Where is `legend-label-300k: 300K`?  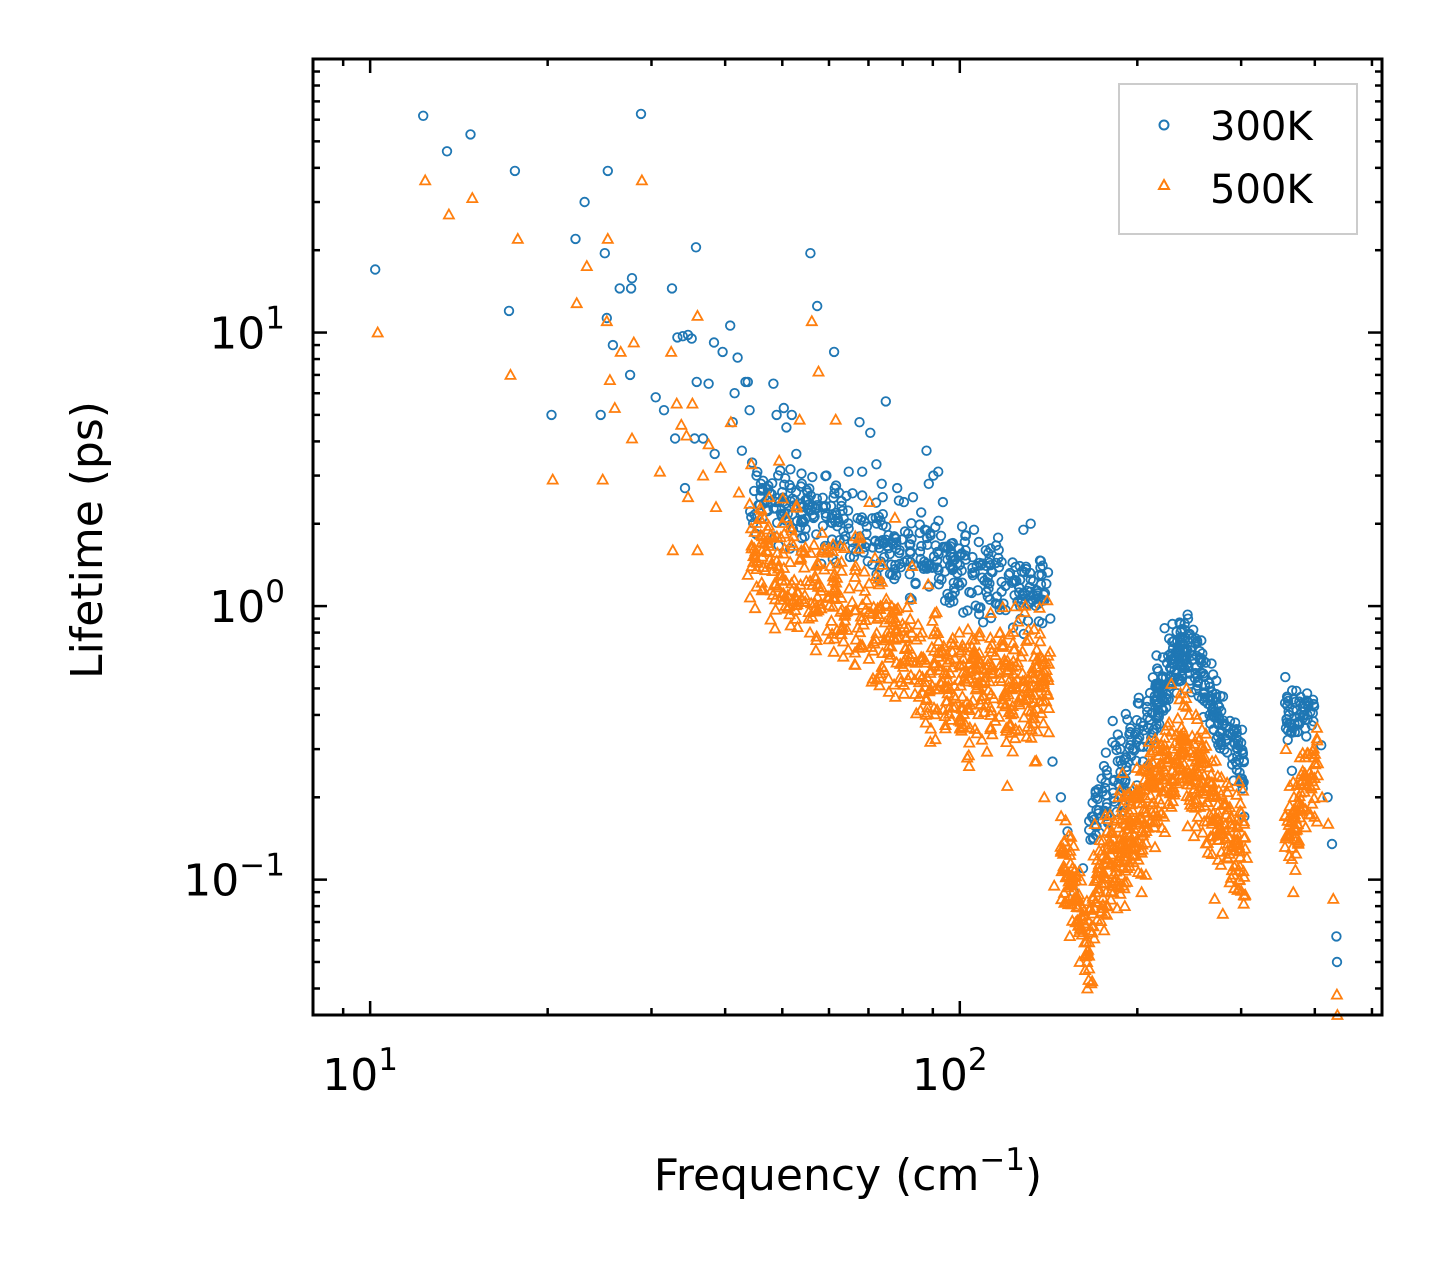 legend-label-300k: 300K is located at coordinates (1262, 127).